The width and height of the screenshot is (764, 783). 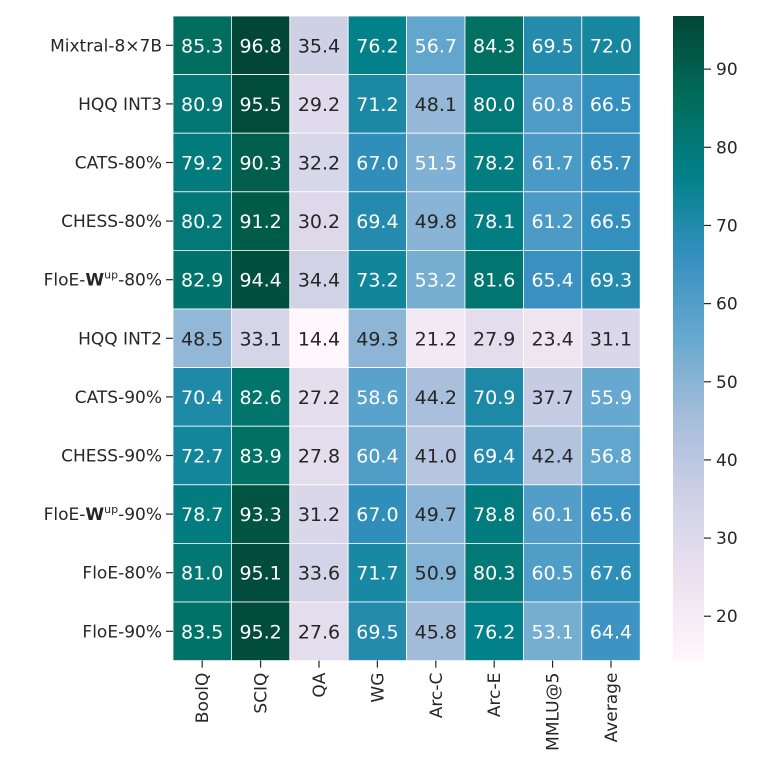 I want to click on colorbar-tick-label: 80, so click(x=727, y=148).